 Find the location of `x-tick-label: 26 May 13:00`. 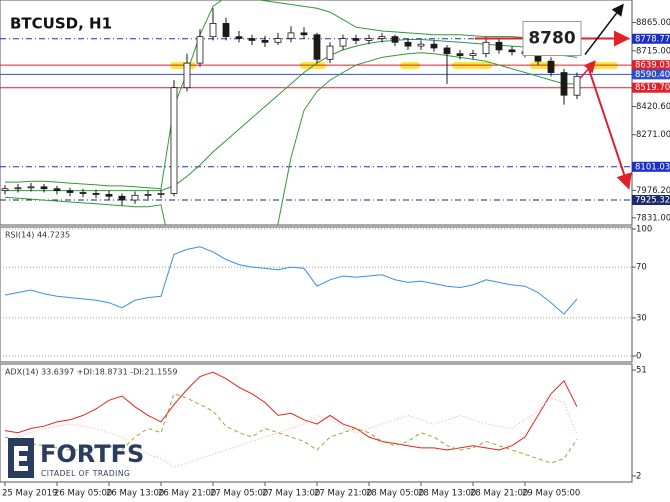

x-tick-label: 26 May 13:00 is located at coordinates (135, 494).